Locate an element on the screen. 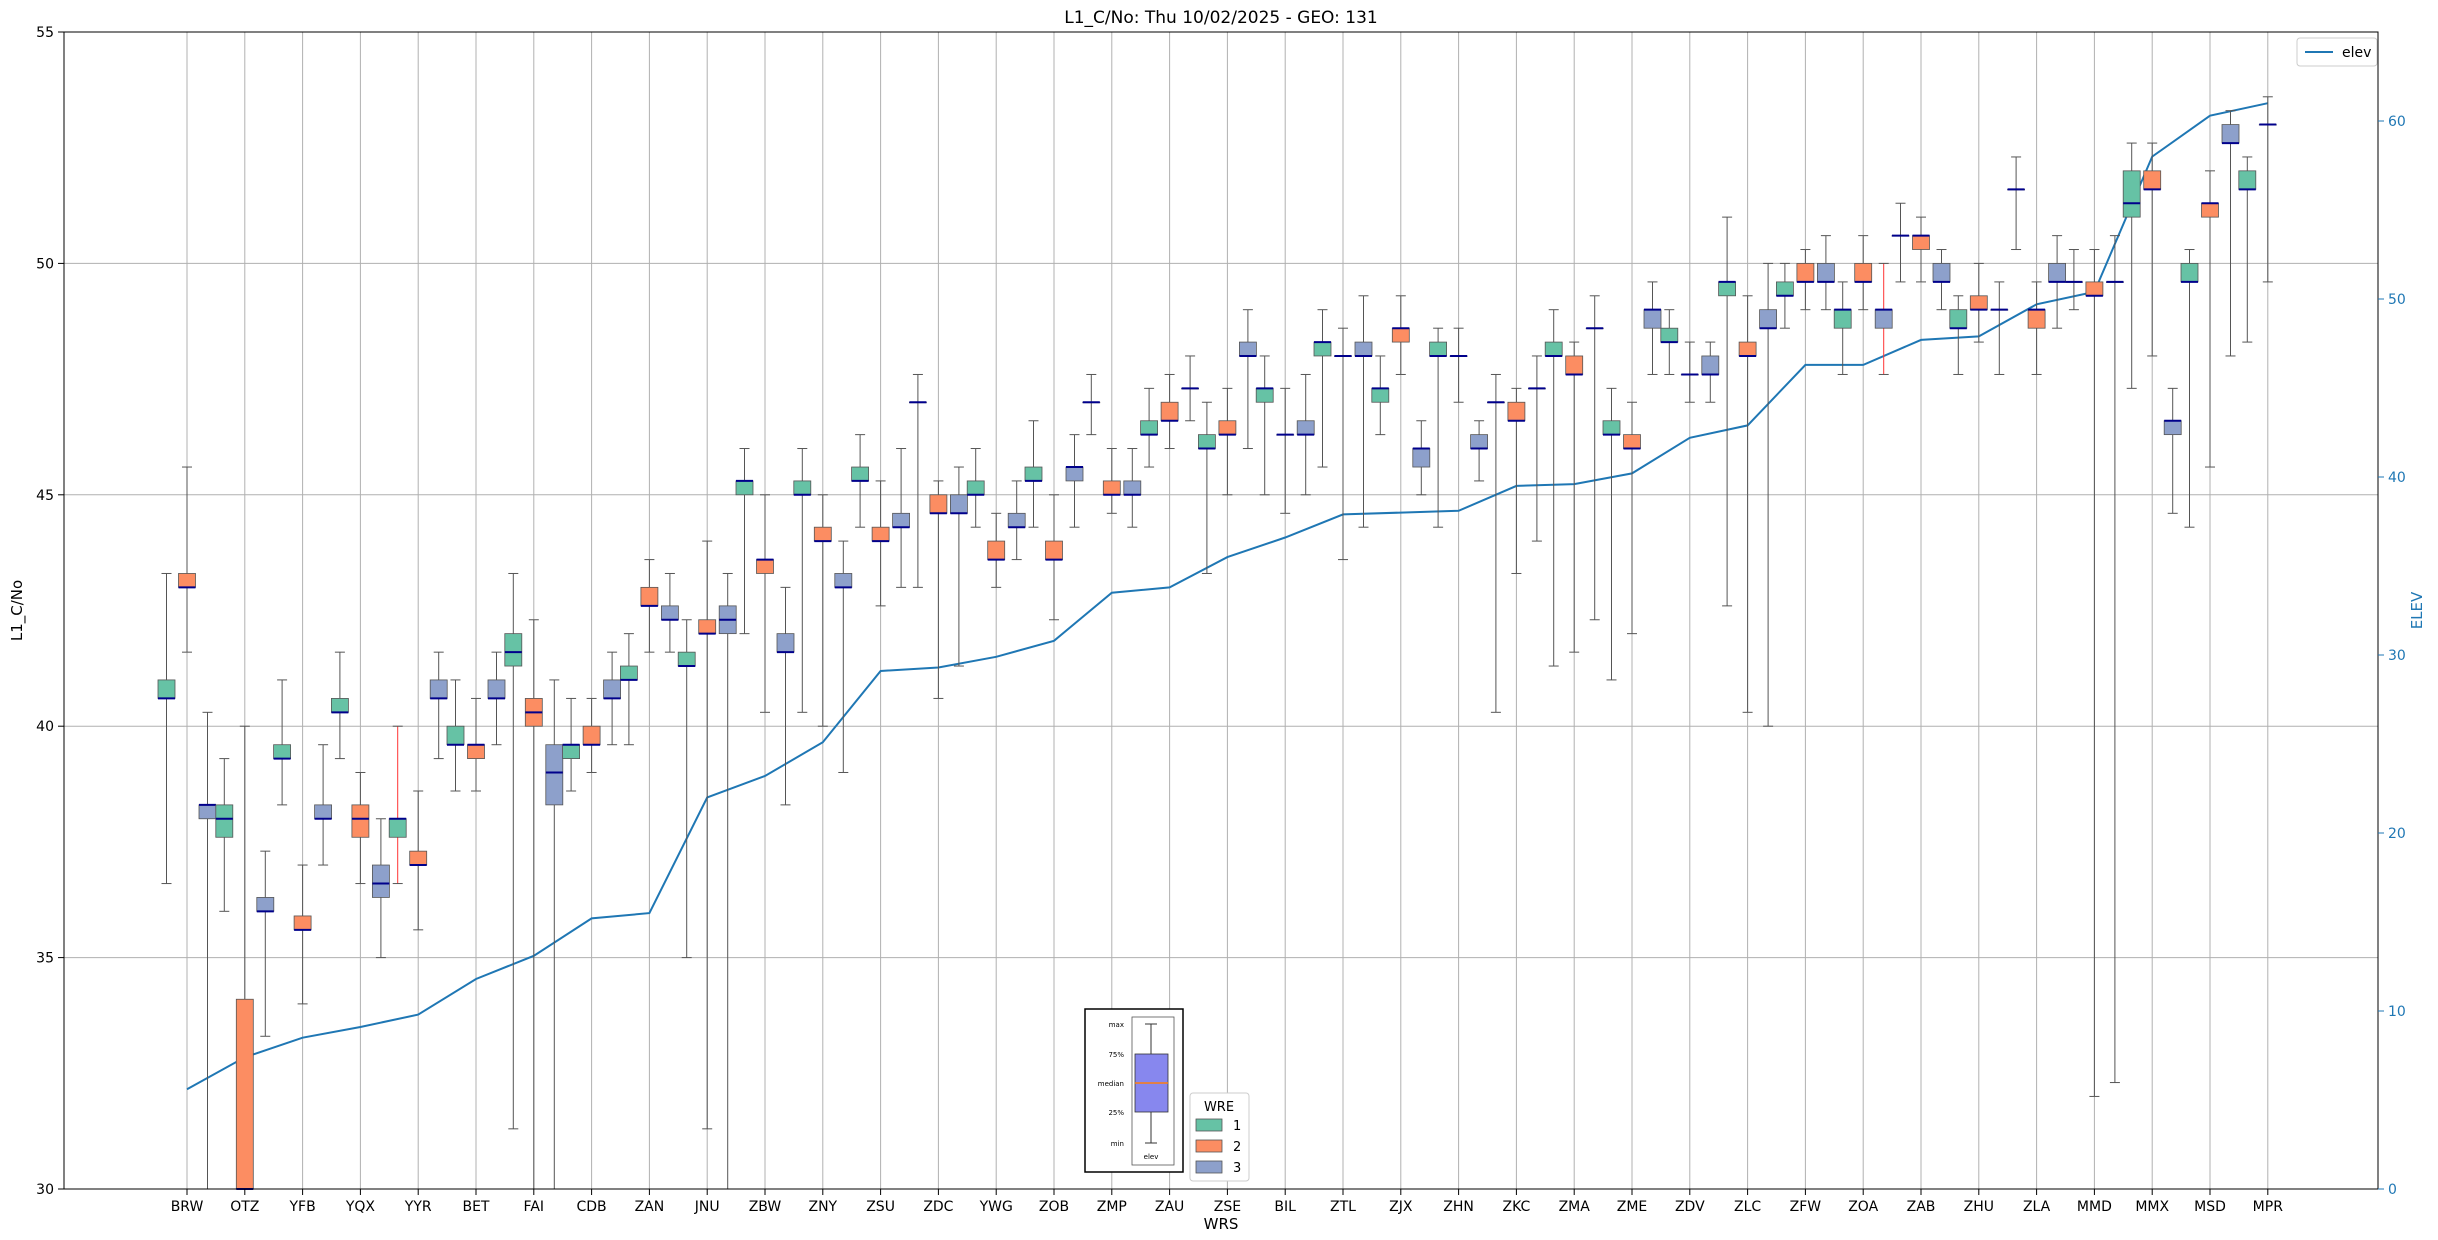  y2-tick-label: 60 is located at coordinates (2397, 122).